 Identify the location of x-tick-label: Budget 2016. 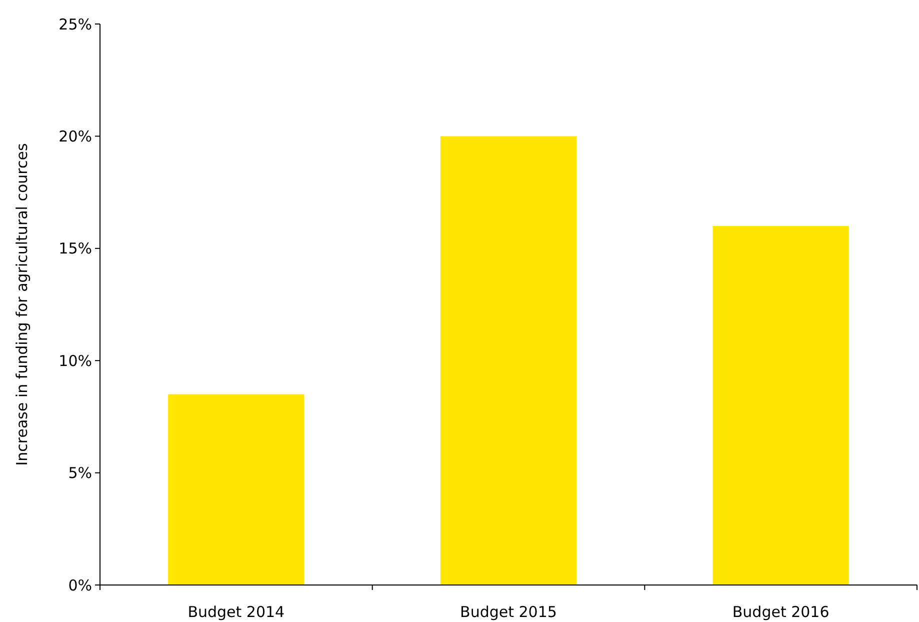
(781, 612).